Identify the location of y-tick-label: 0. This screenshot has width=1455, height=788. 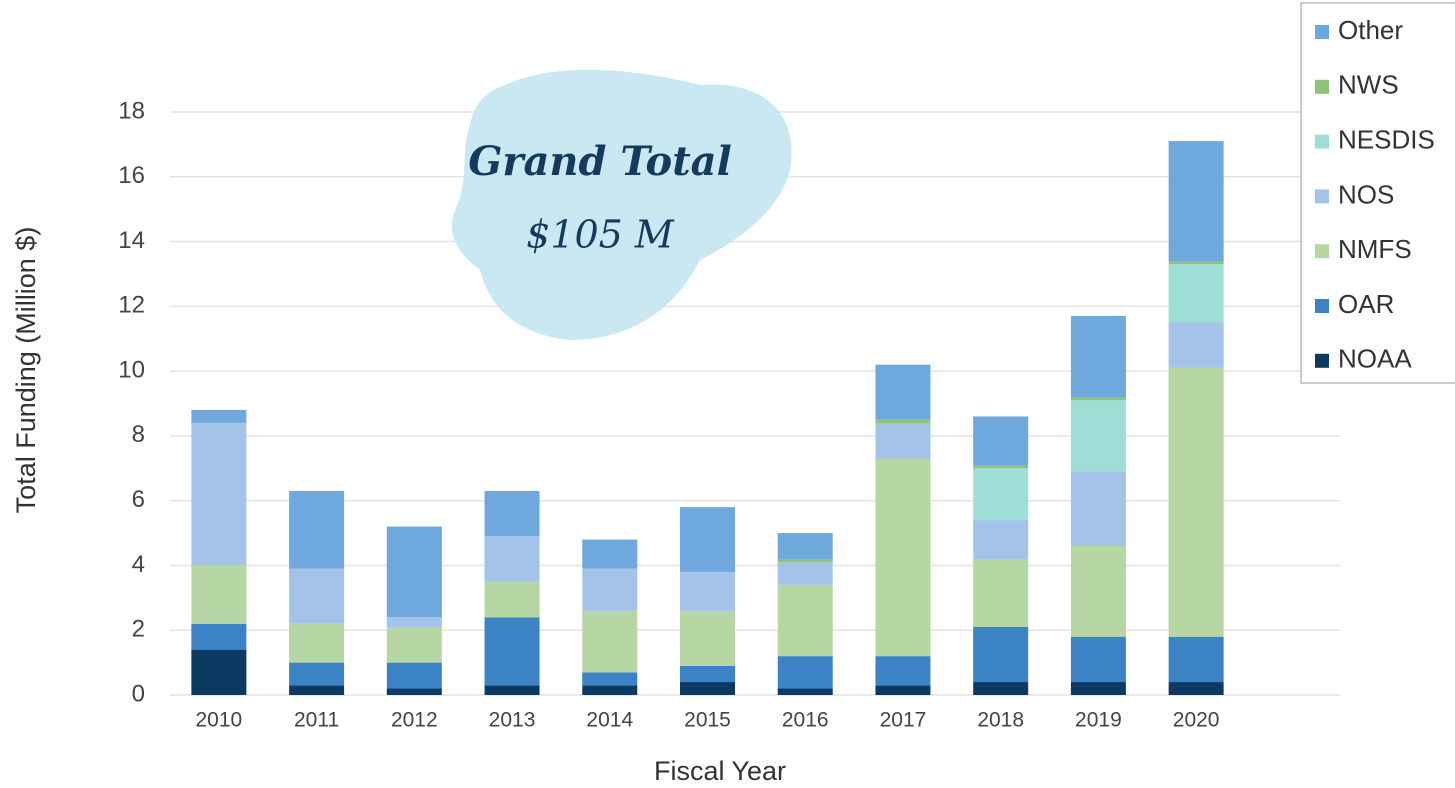
(138, 693).